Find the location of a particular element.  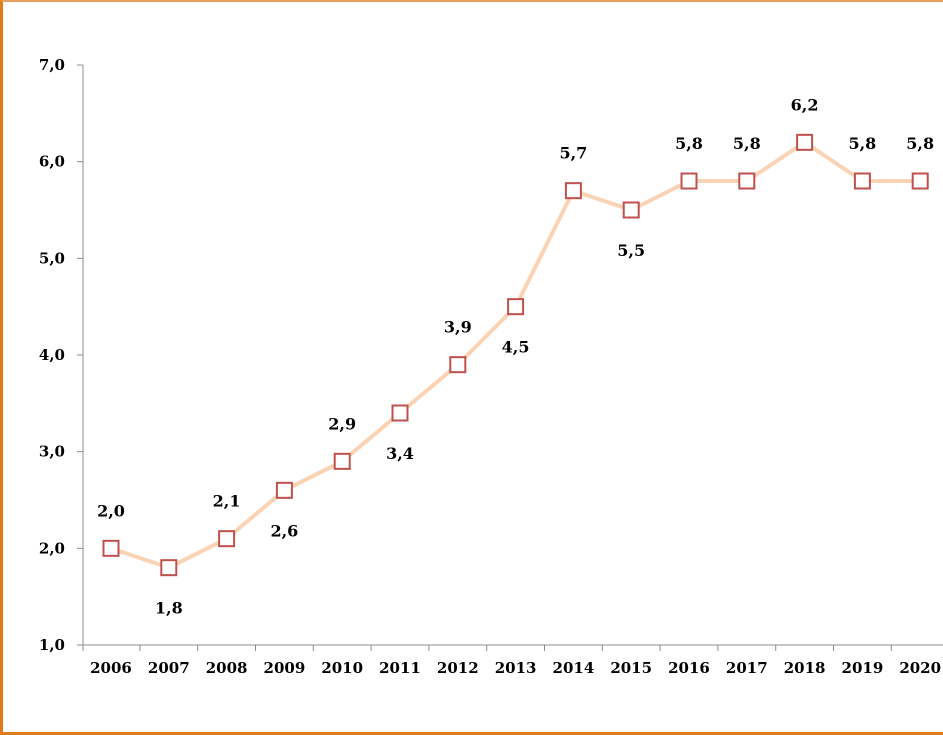

x-tick-label: 2012 is located at coordinates (458, 668).